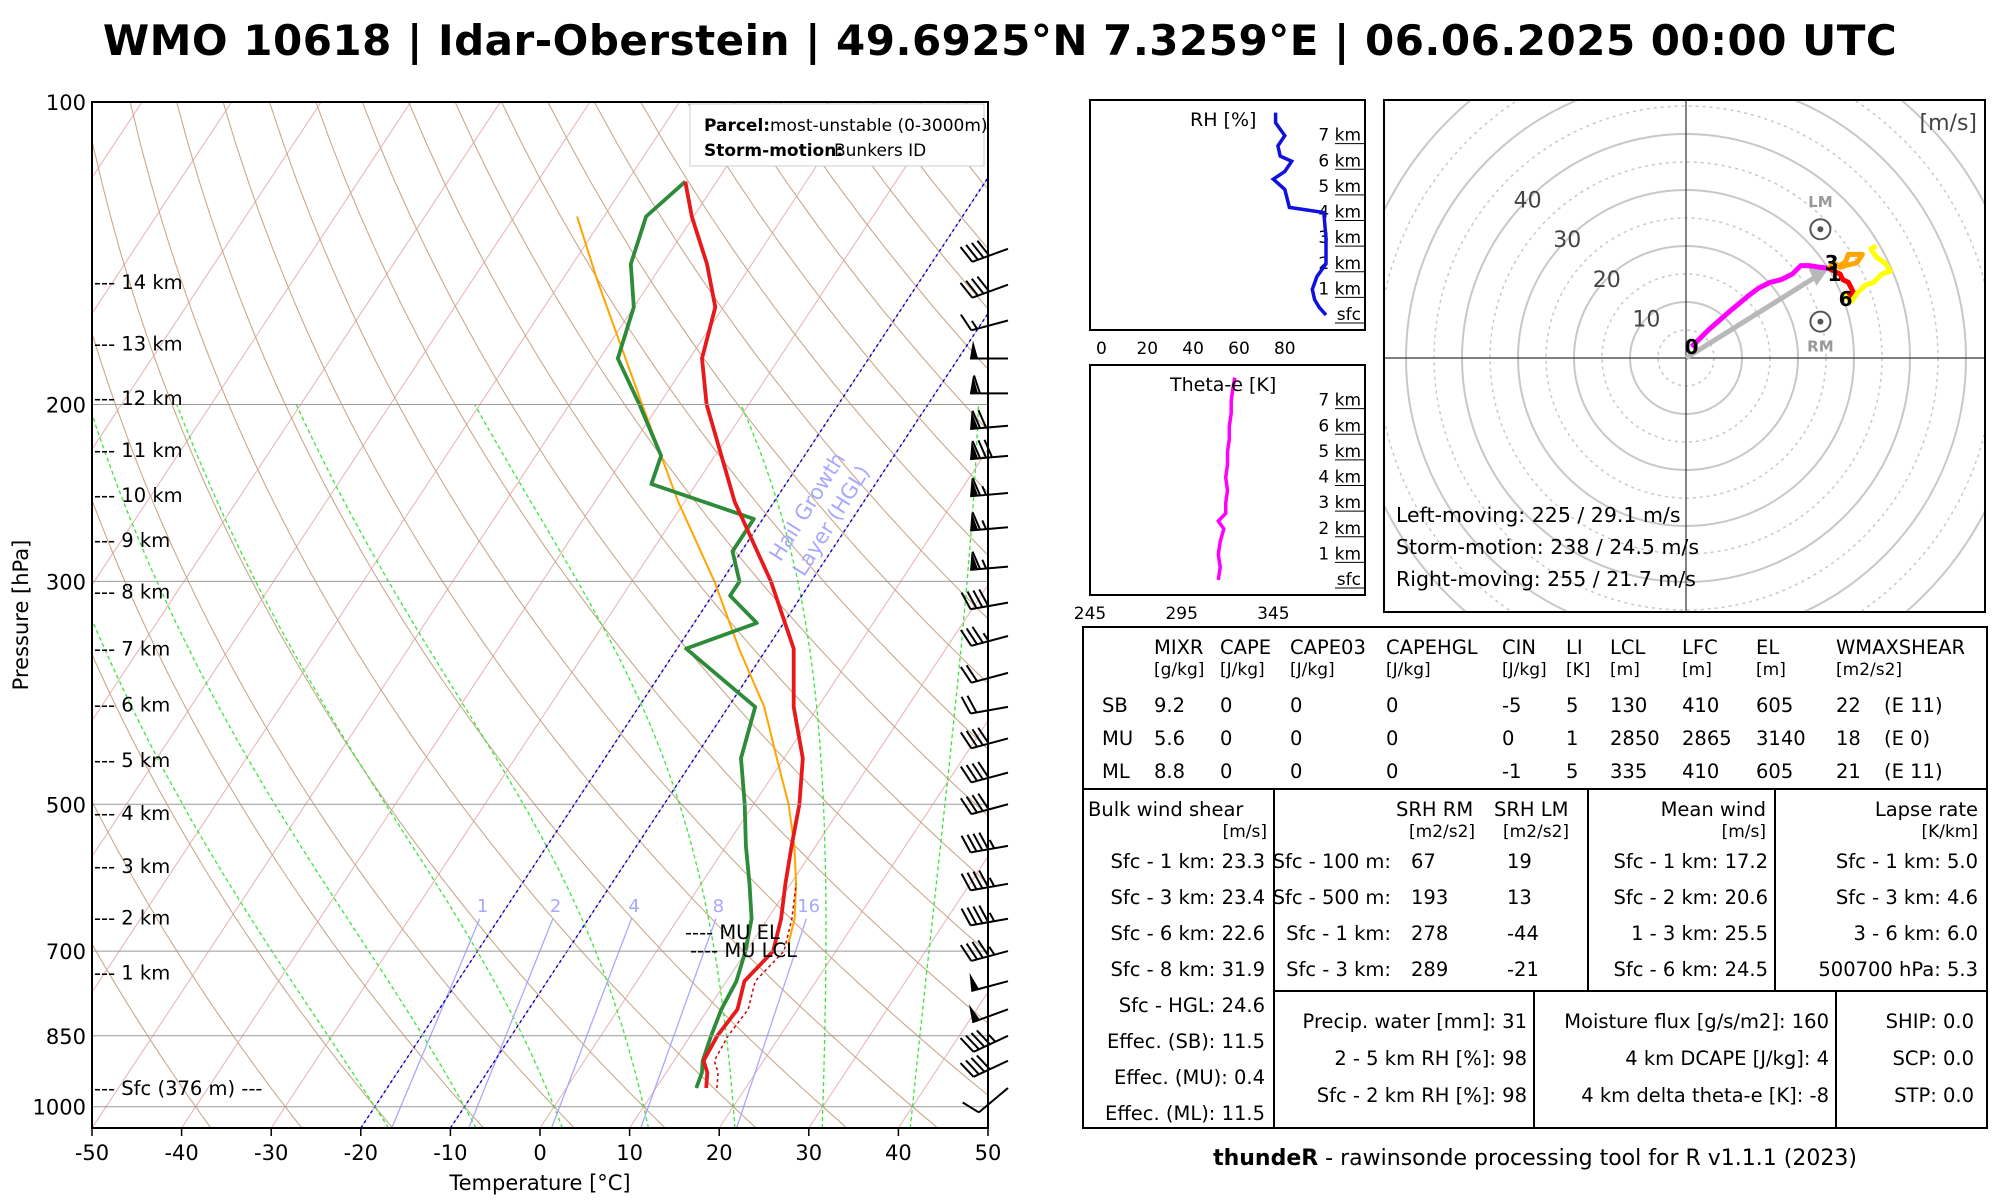  What do you see at coordinates (1166, 809) in the screenshot?
I see `bulk-shear-title: Bulk wind shear` at bounding box center [1166, 809].